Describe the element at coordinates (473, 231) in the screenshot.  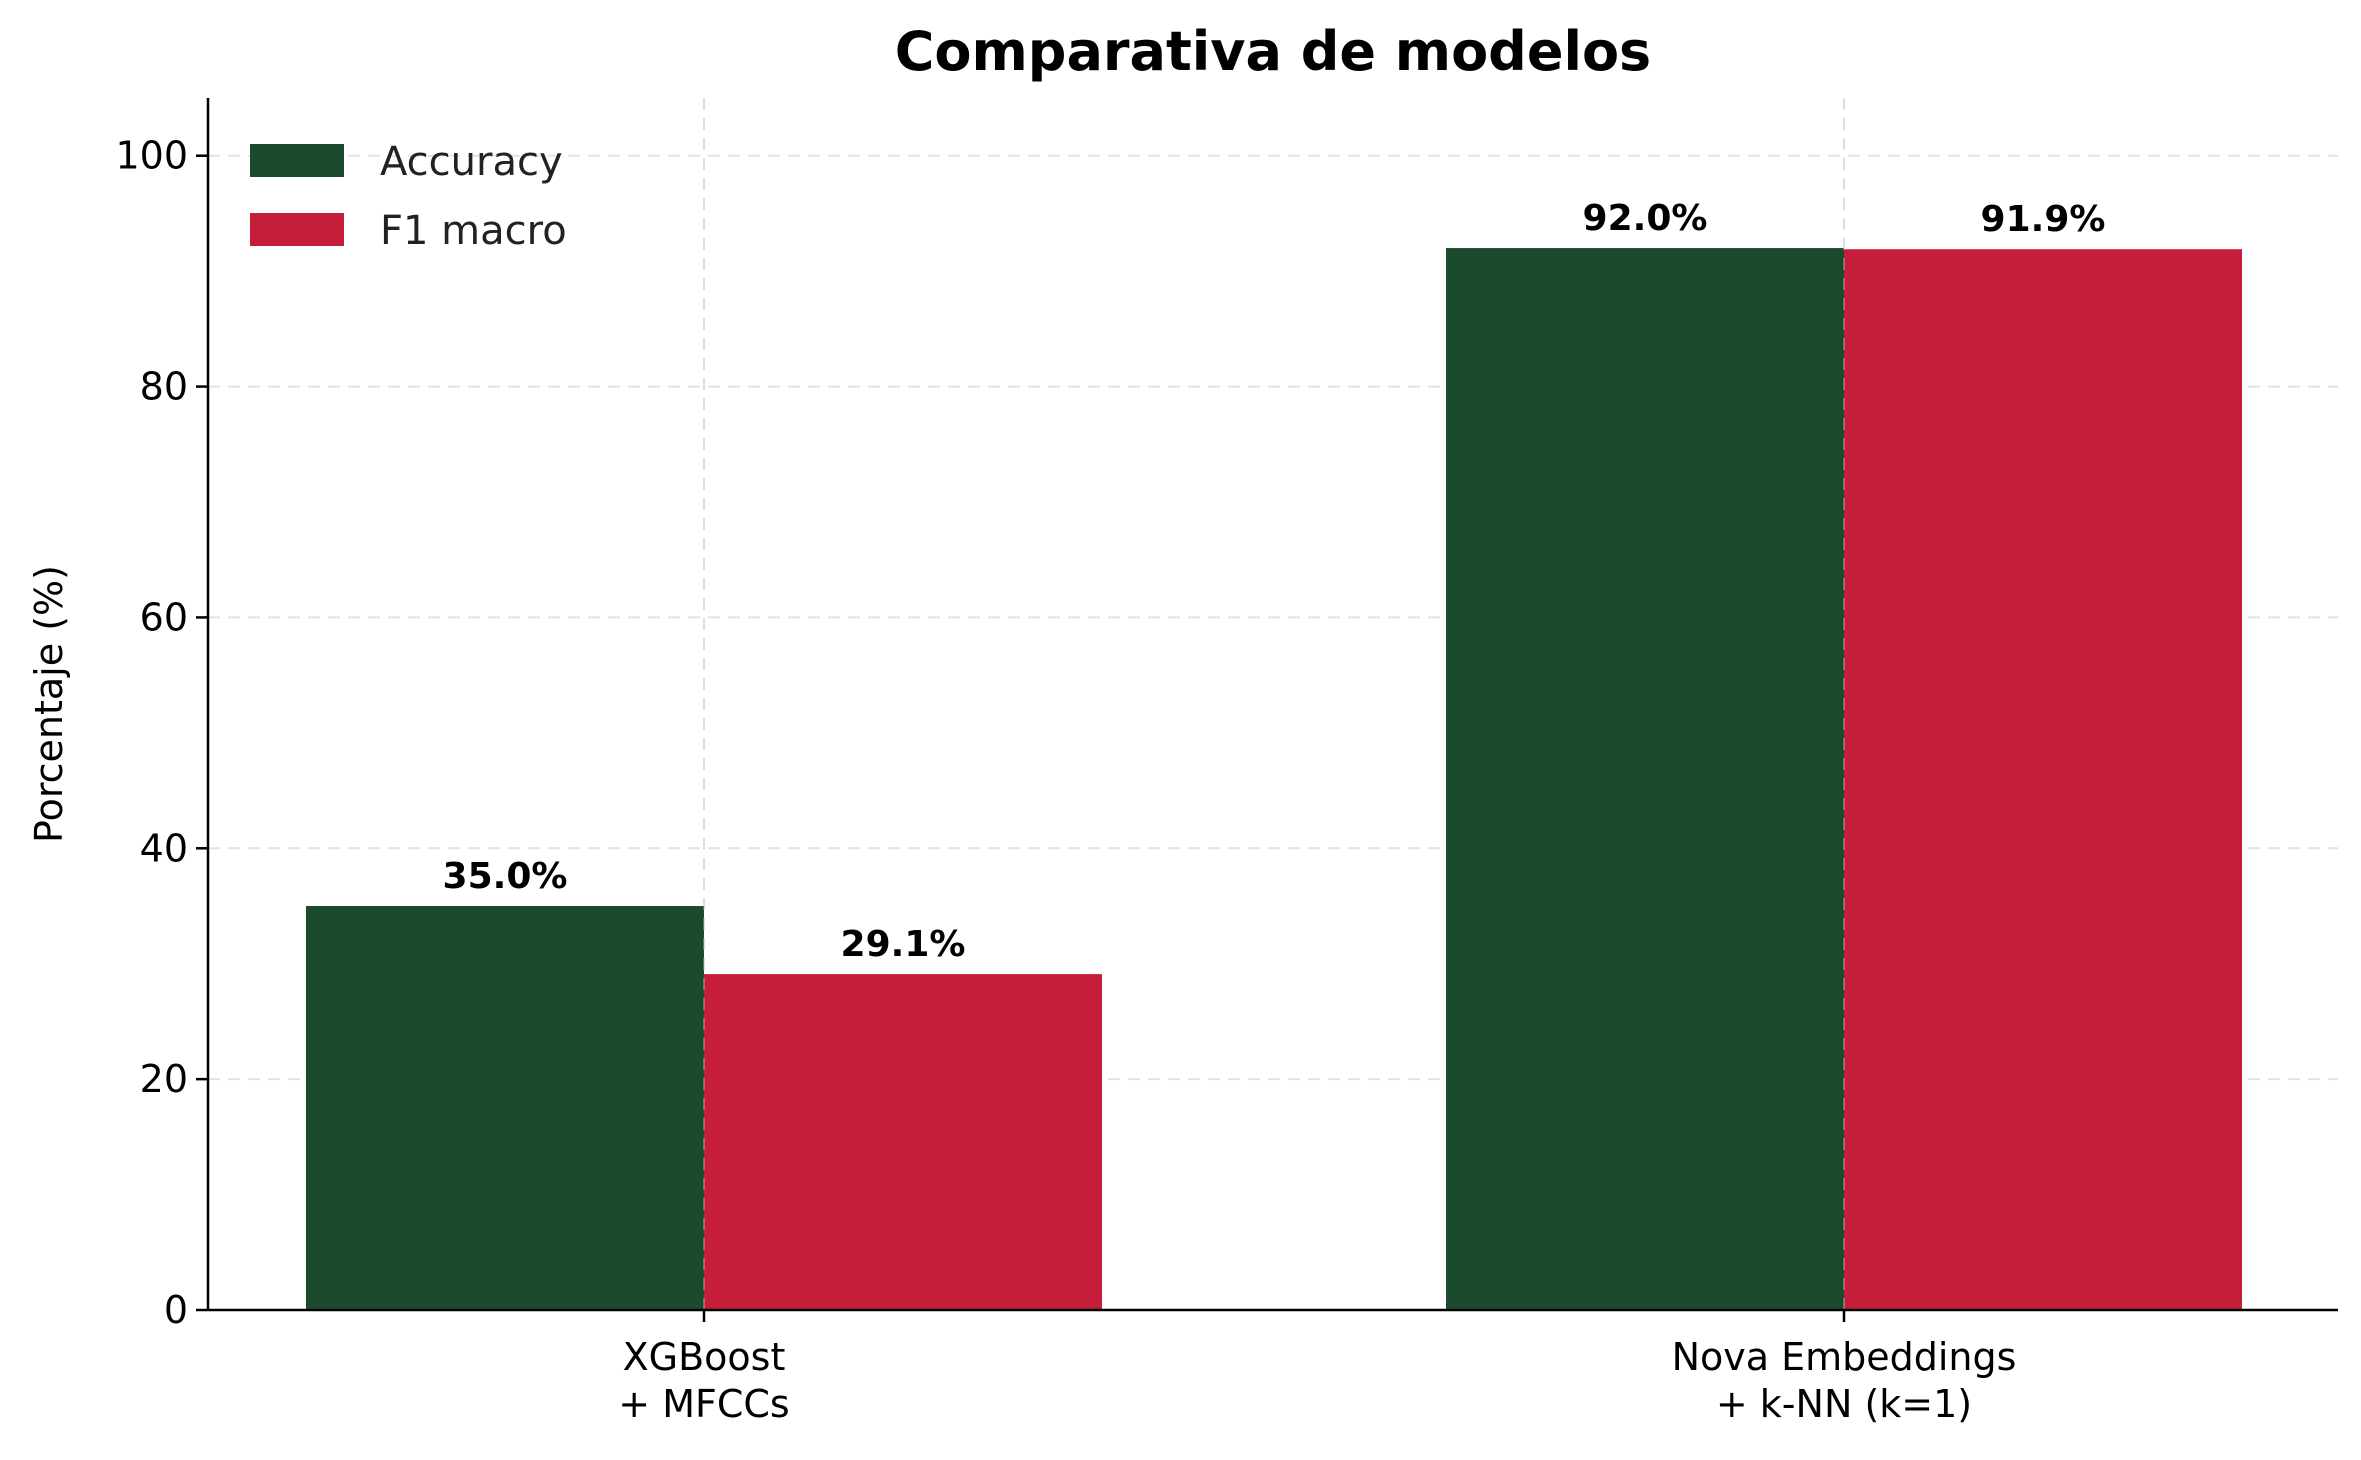
I see `legend-label: F1 macro` at that location.